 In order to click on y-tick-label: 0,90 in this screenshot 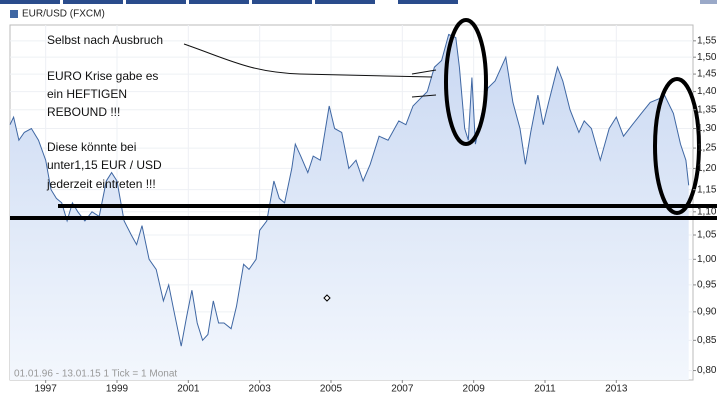, I will do `click(707, 311)`.